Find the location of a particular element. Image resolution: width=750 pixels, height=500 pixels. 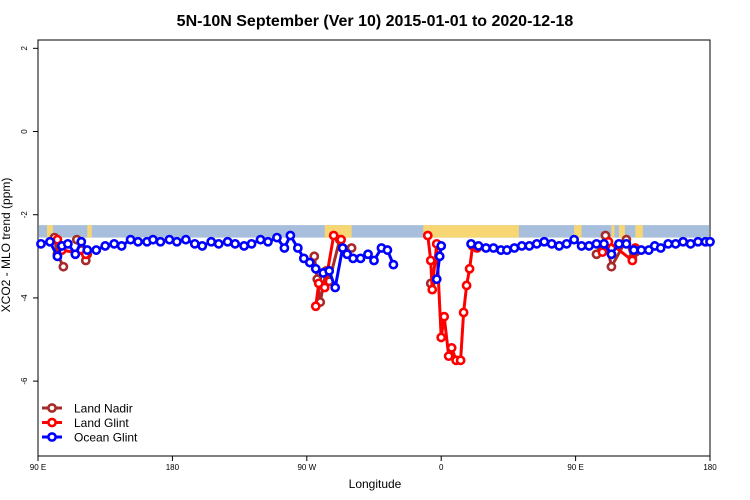

x-tick-label: 90 E is located at coordinates (38, 467).